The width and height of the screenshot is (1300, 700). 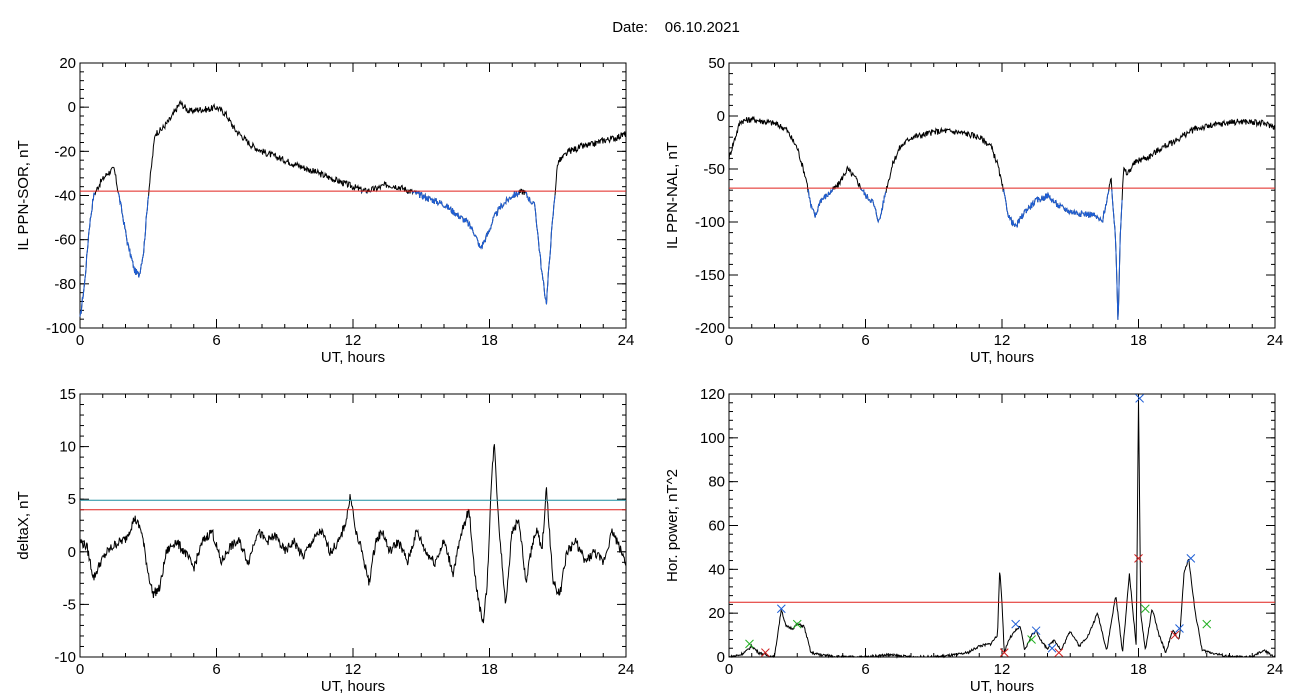 What do you see at coordinates (672, 195) in the screenshot?
I see `y-axis-label: IL PPN-NAL, nT` at bounding box center [672, 195].